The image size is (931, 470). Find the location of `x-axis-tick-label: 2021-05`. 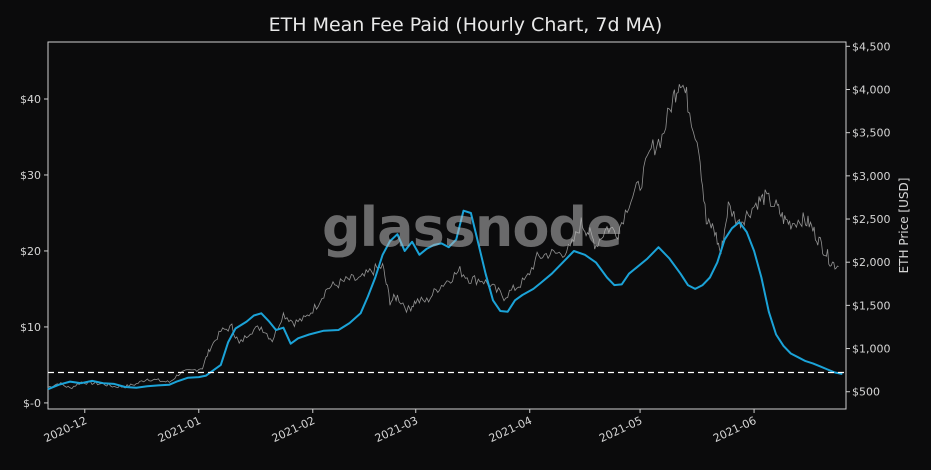

x-axis-tick-label: 2021-05 is located at coordinates (620, 429).